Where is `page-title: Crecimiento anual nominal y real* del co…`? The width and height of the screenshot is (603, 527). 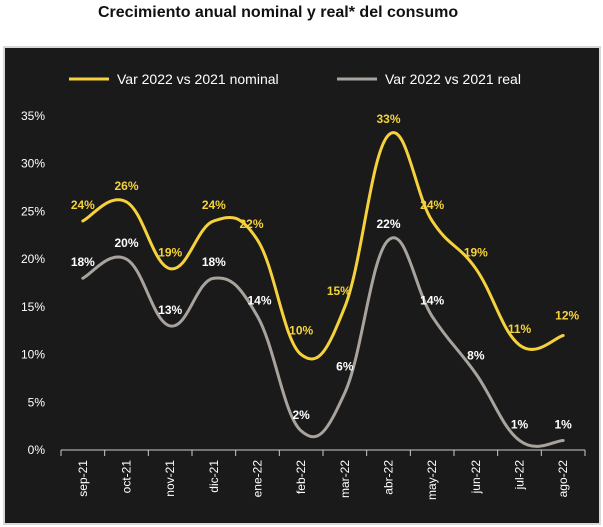 page-title: Crecimiento anual nominal y real* del co… is located at coordinates (278, 12).